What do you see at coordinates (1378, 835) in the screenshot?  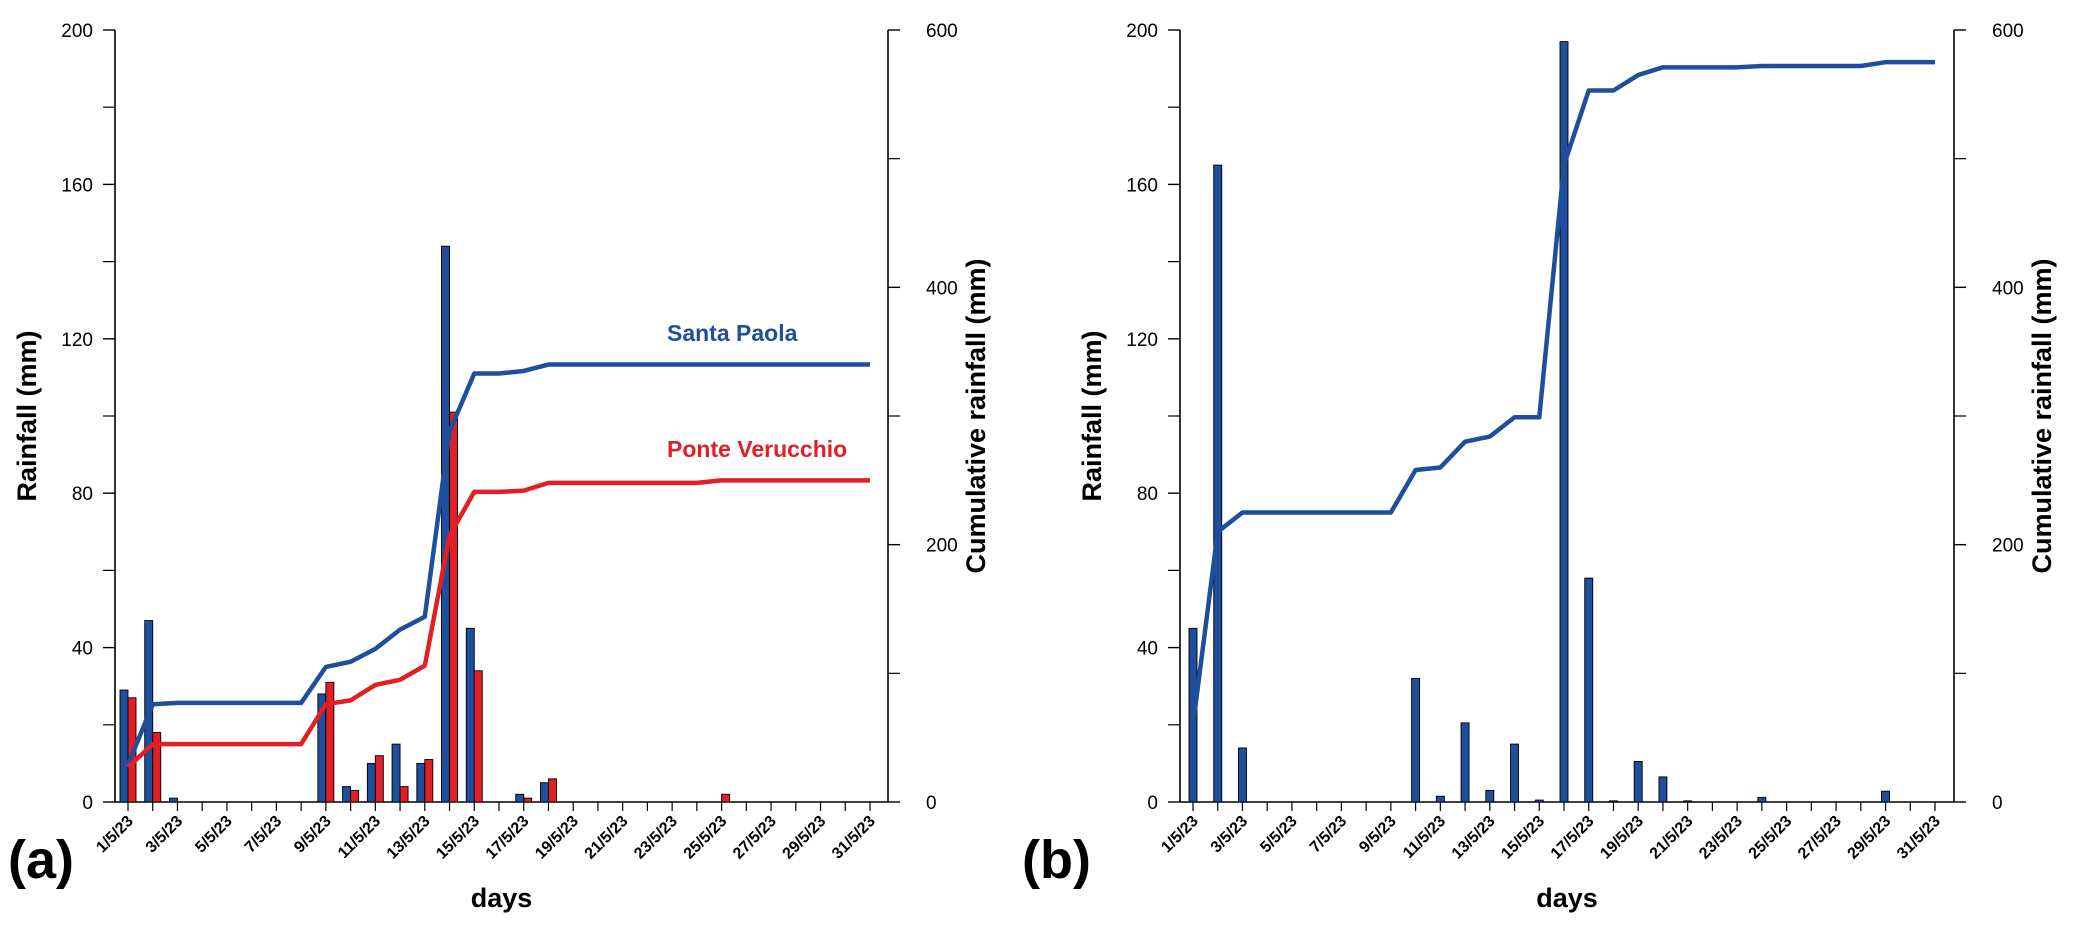 I see `x-tick-label: 9/5/23` at bounding box center [1378, 835].